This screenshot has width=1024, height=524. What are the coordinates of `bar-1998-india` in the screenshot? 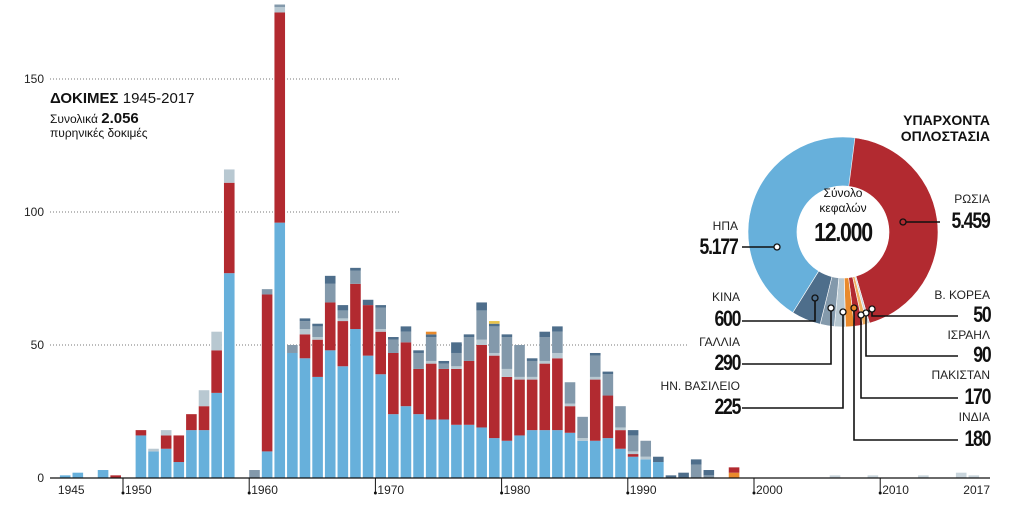 It's located at (734, 475).